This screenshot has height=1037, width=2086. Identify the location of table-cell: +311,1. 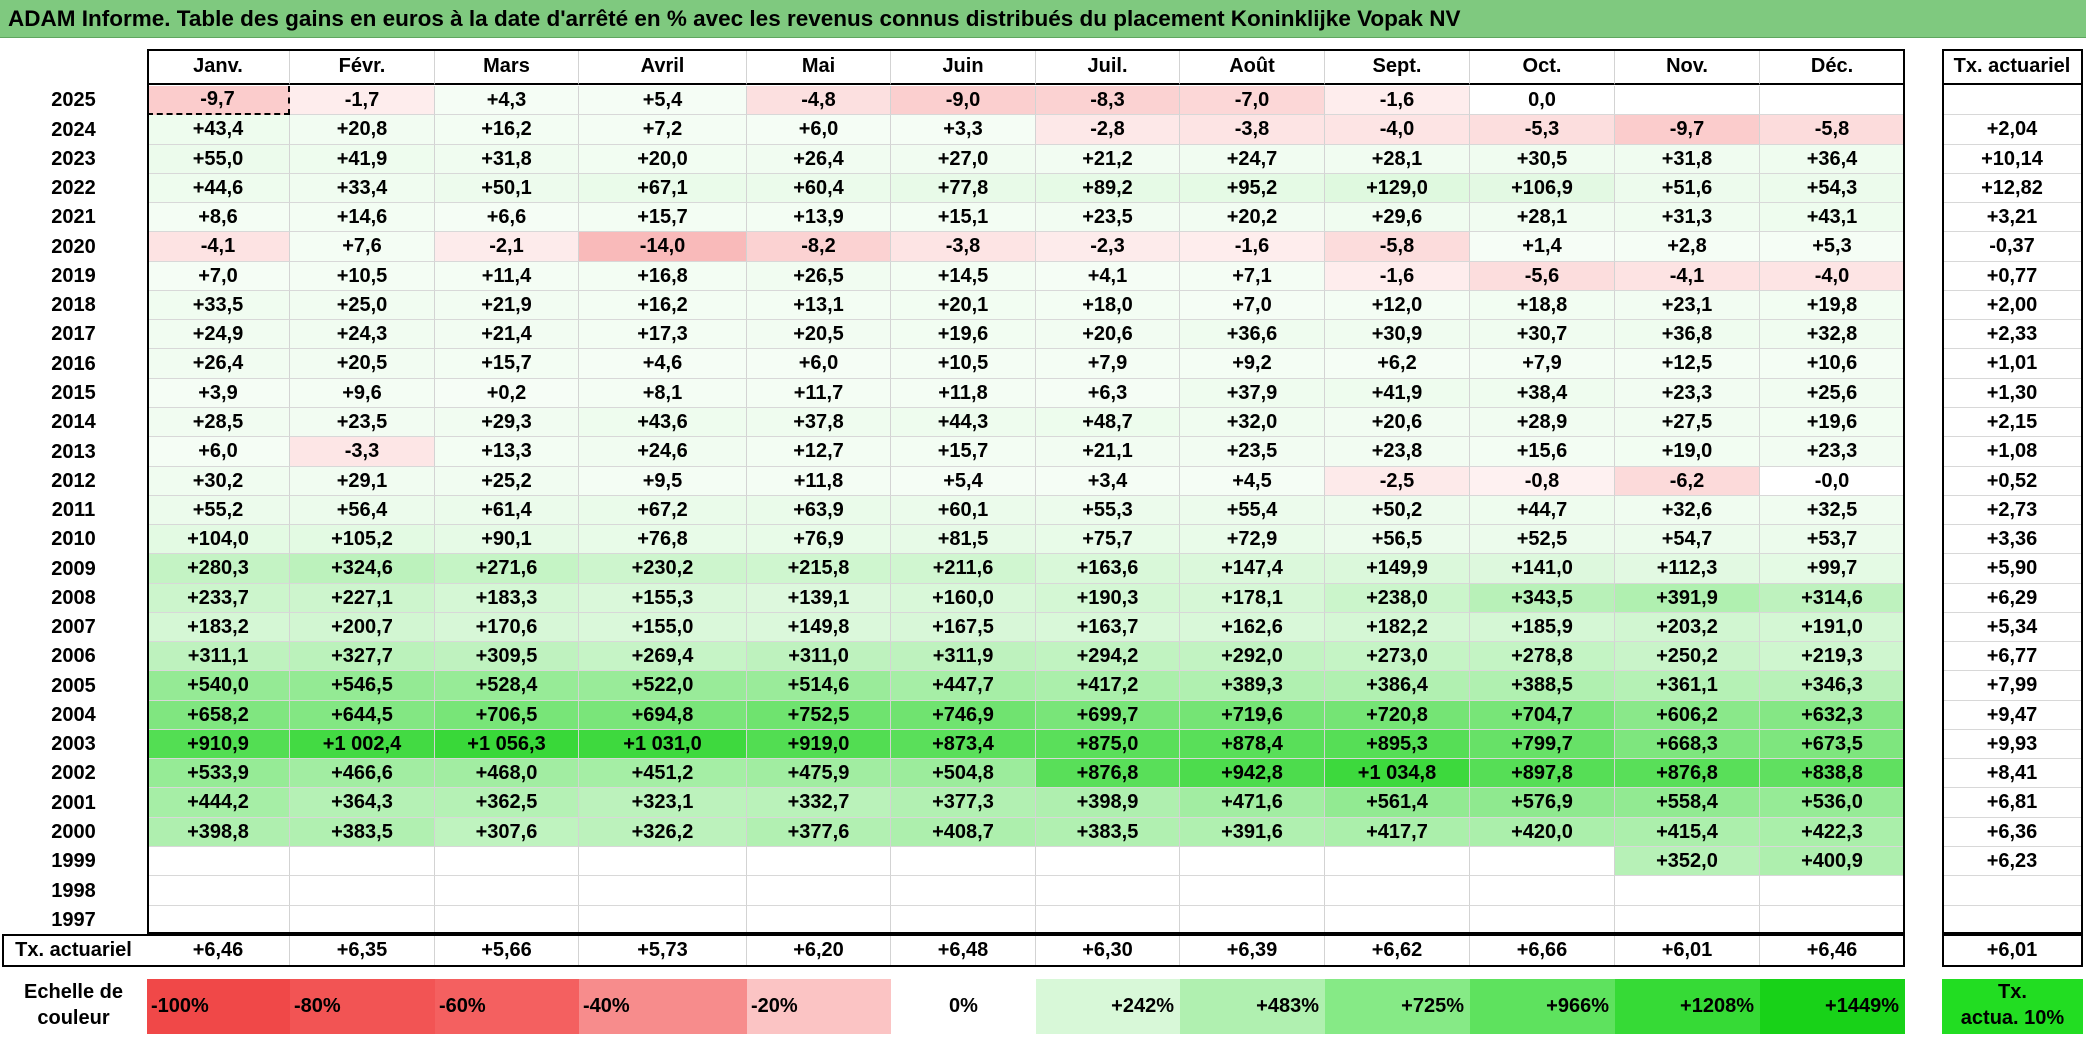
(218, 656).